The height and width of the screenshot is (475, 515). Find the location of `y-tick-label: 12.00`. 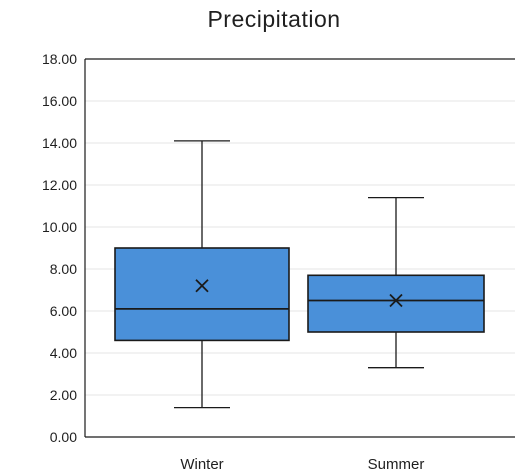

y-tick-label: 12.00 is located at coordinates (59, 185).